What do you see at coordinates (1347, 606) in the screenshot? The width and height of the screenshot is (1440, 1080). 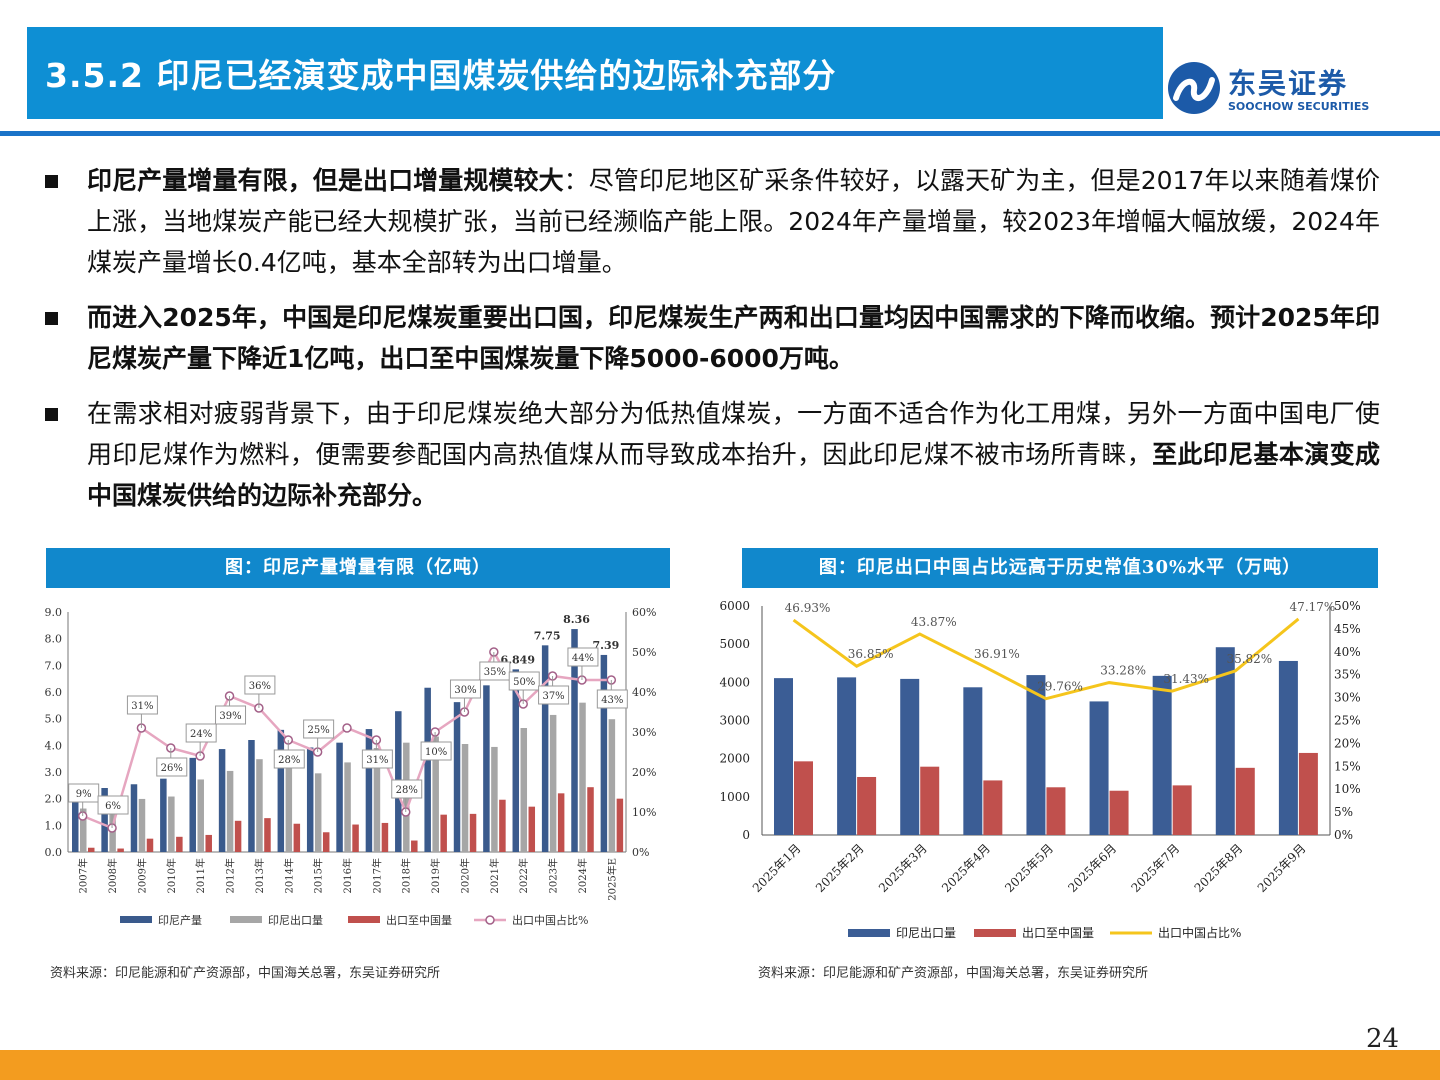 I see `chart2-yright-tick: 50%` at bounding box center [1347, 606].